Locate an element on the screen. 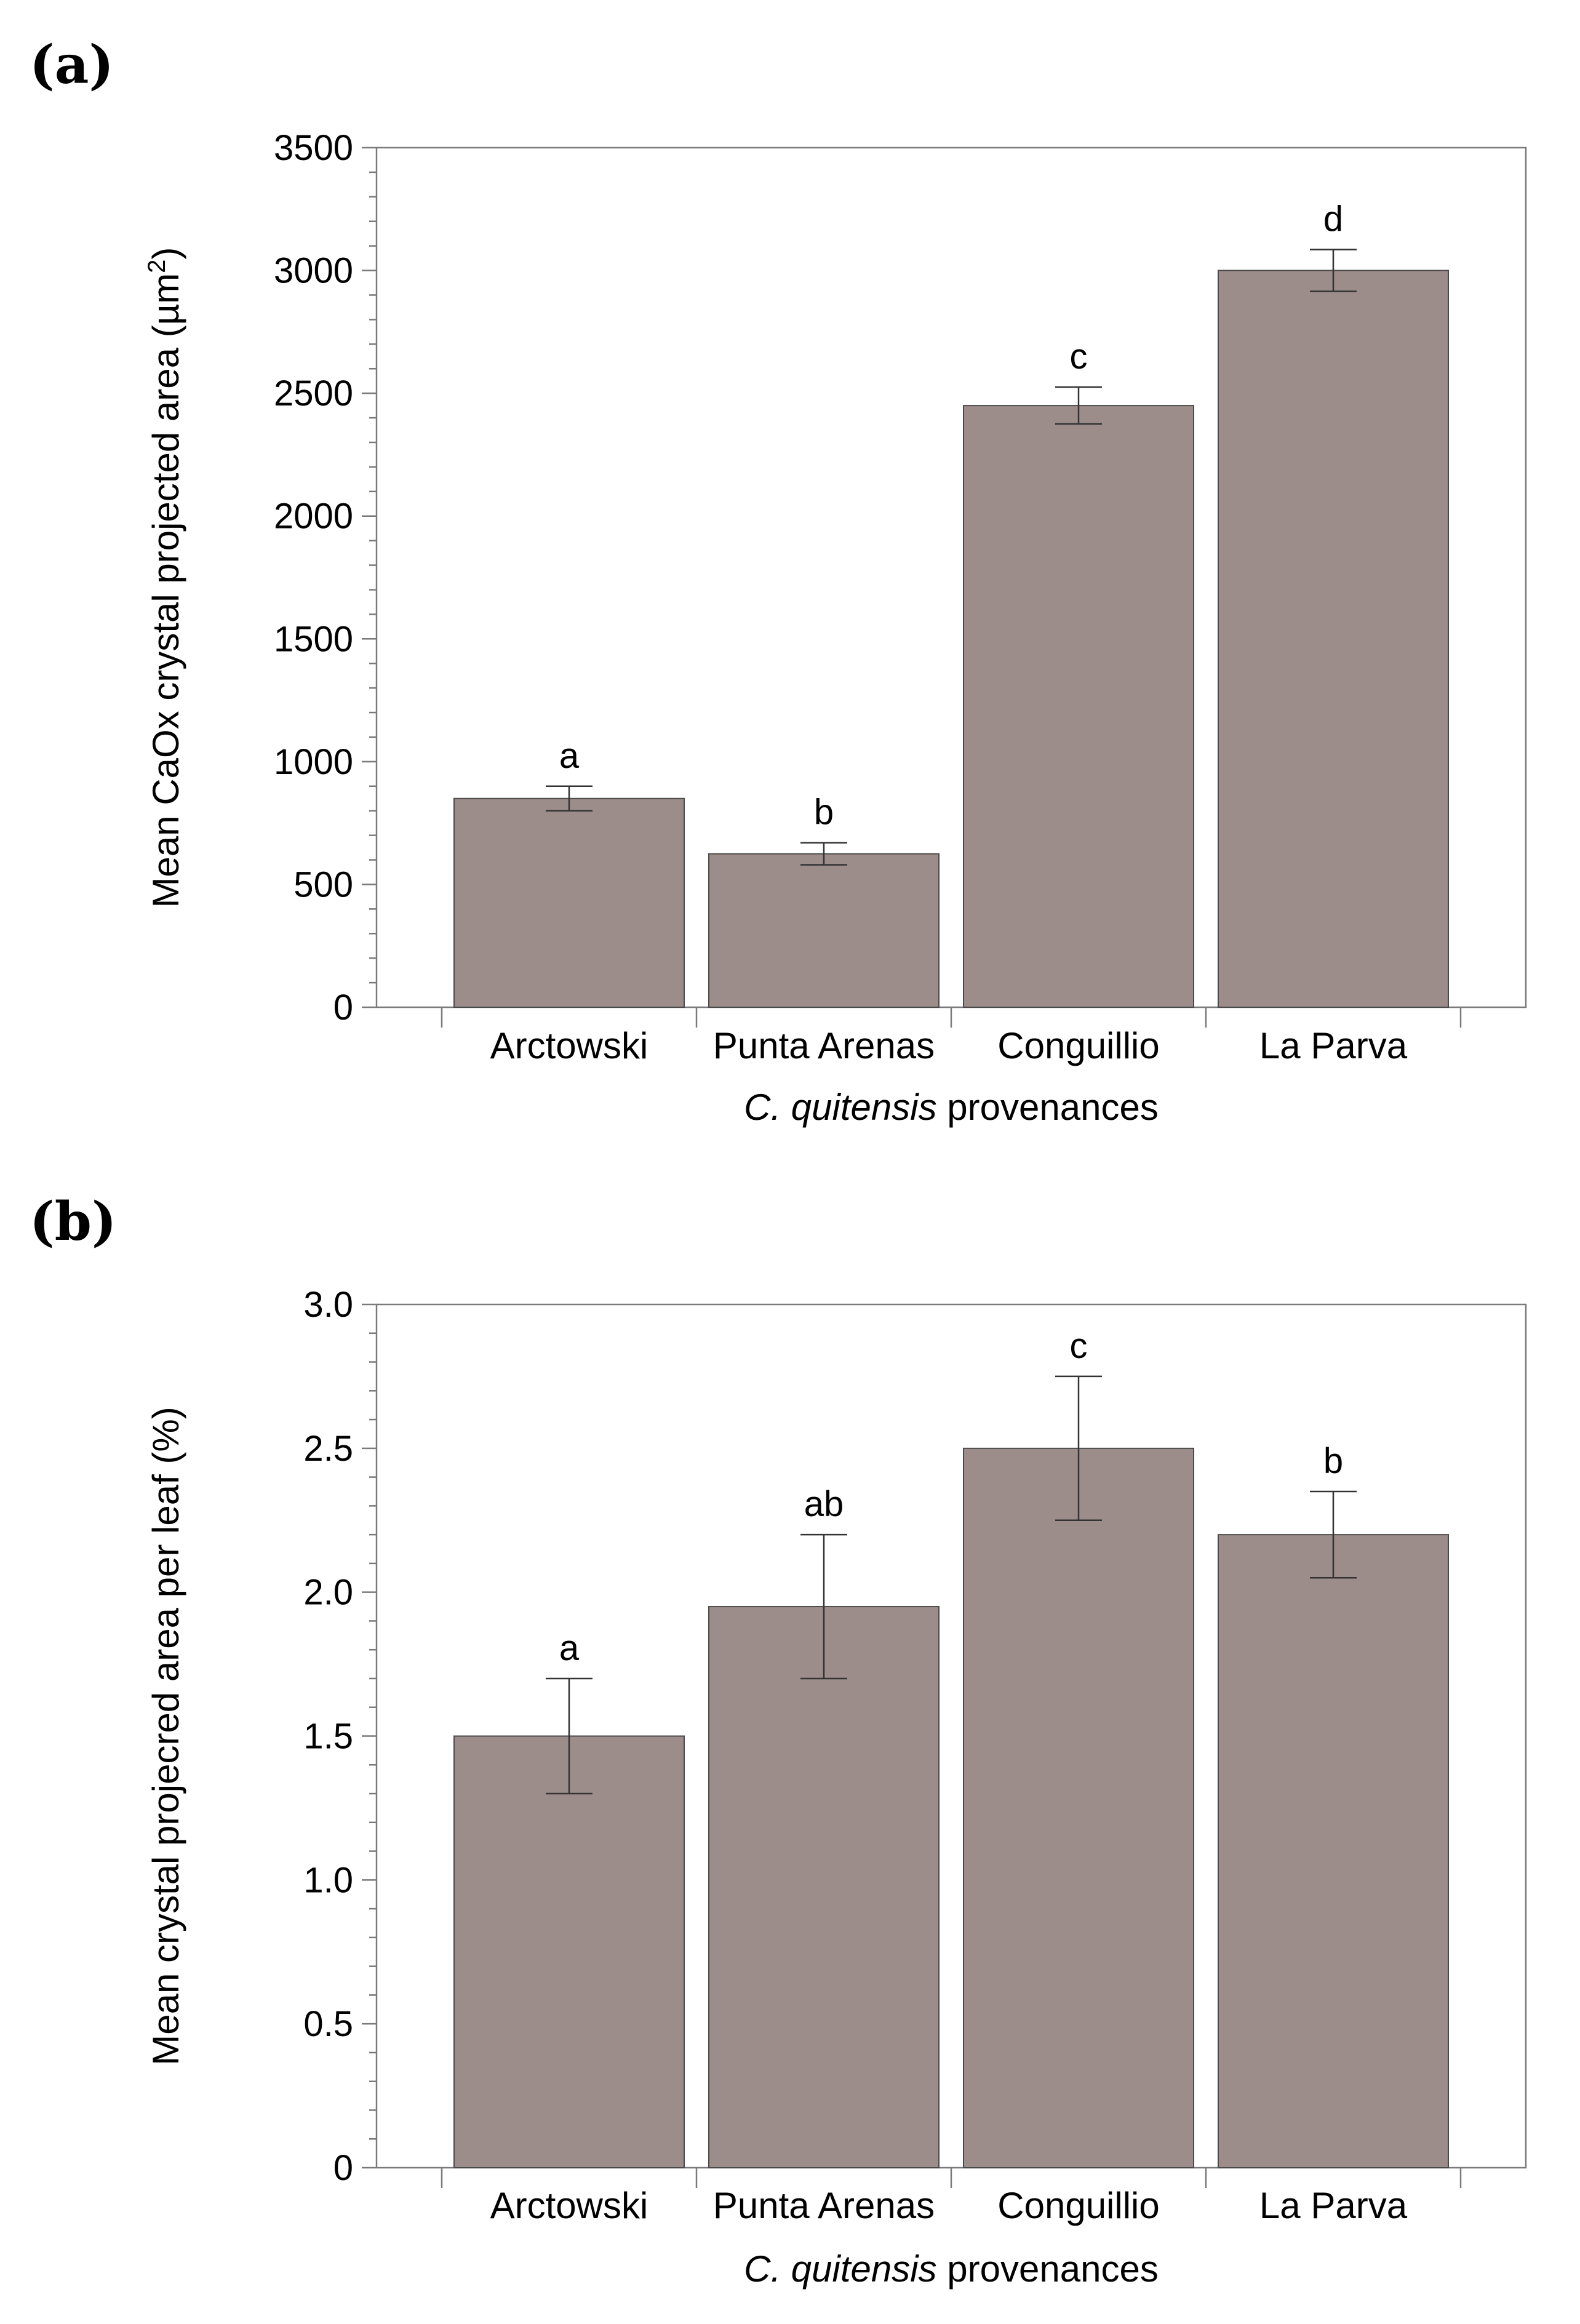 The width and height of the screenshot is (1580, 2324). y-tick-label: 3.0 is located at coordinates (328, 1305).